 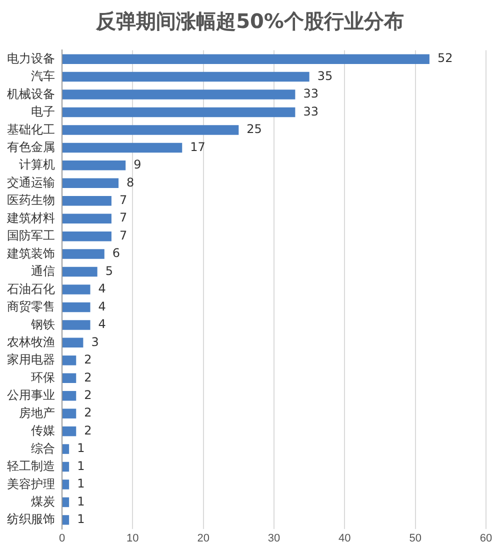 What do you see at coordinates (203, 538) in the screenshot?
I see `x-tick-label: 20` at bounding box center [203, 538].